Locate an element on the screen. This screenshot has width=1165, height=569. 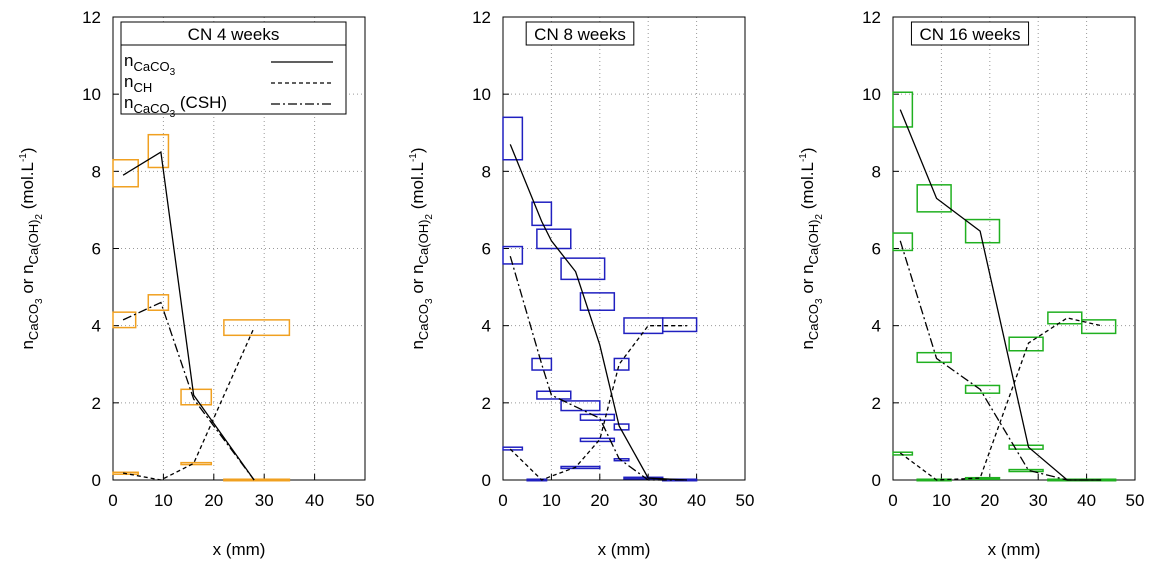
rich-text: nCH is located at coordinates (138, 83).